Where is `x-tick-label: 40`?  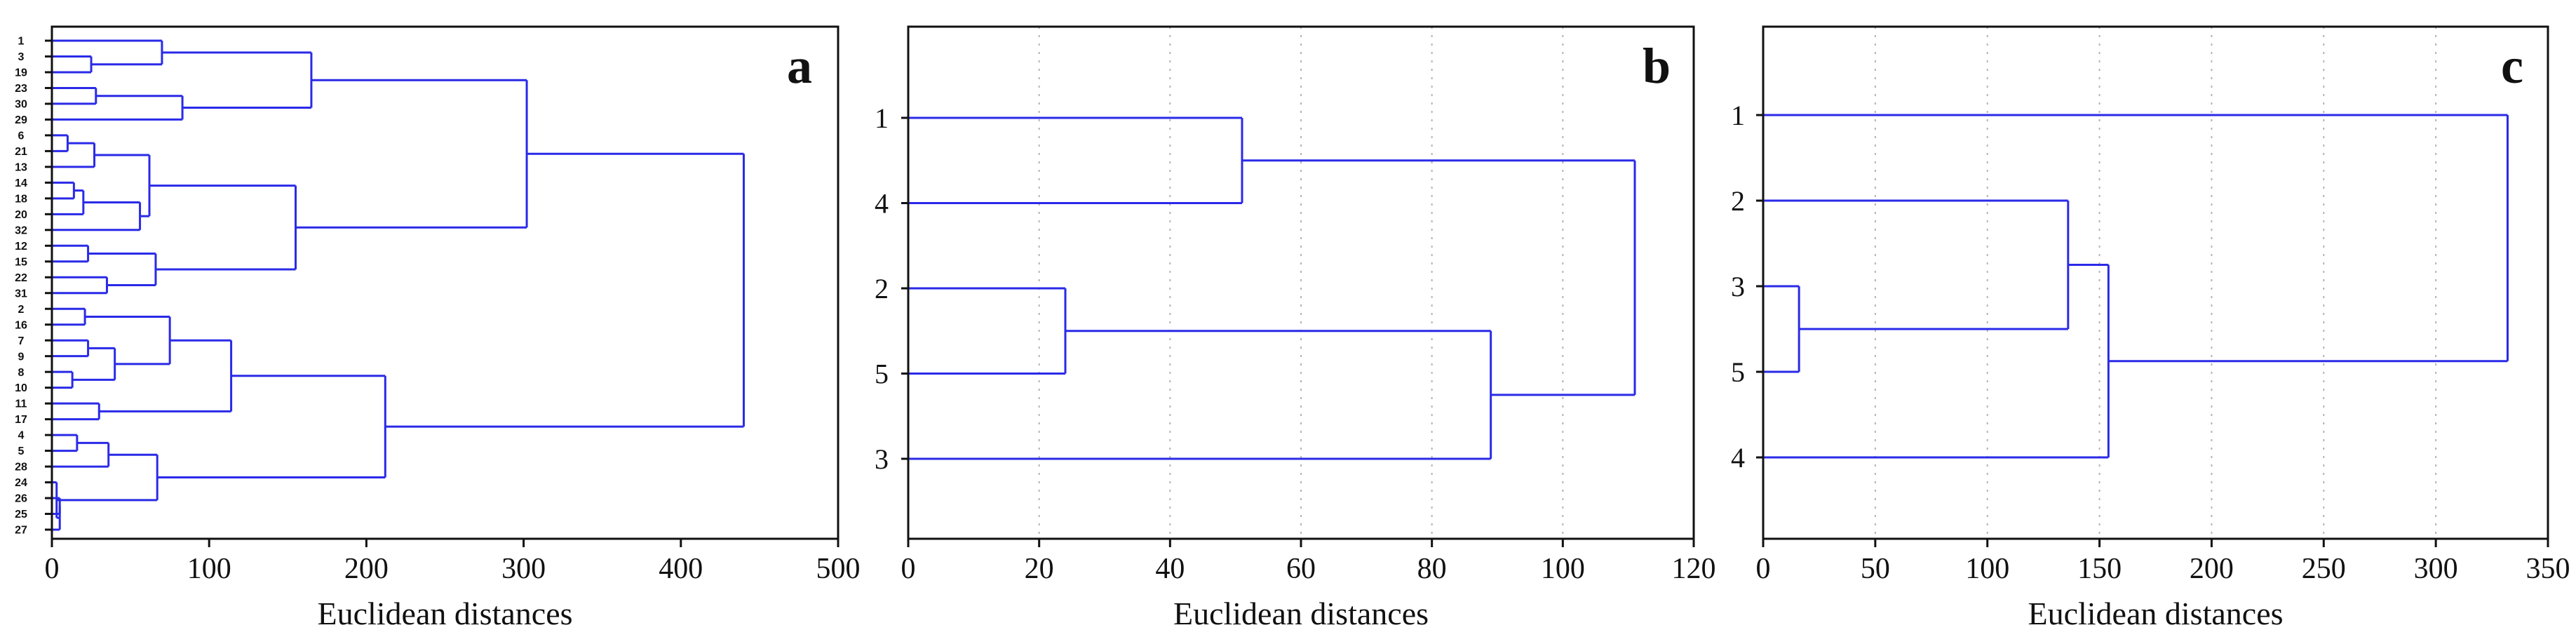 x-tick-label: 40 is located at coordinates (1170, 569).